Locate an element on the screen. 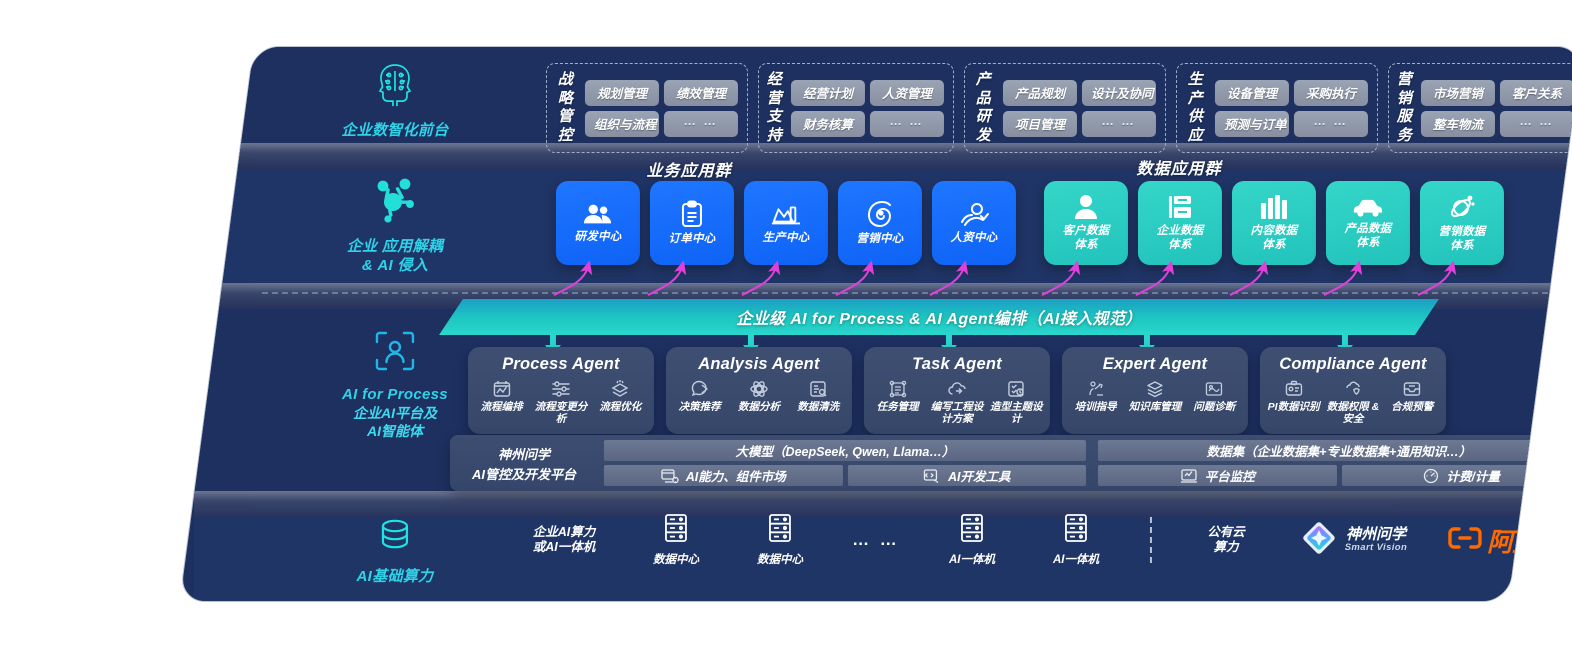 The width and height of the screenshot is (1572, 647). group-tile: 设计及协同 is located at coordinates (1118, 92).